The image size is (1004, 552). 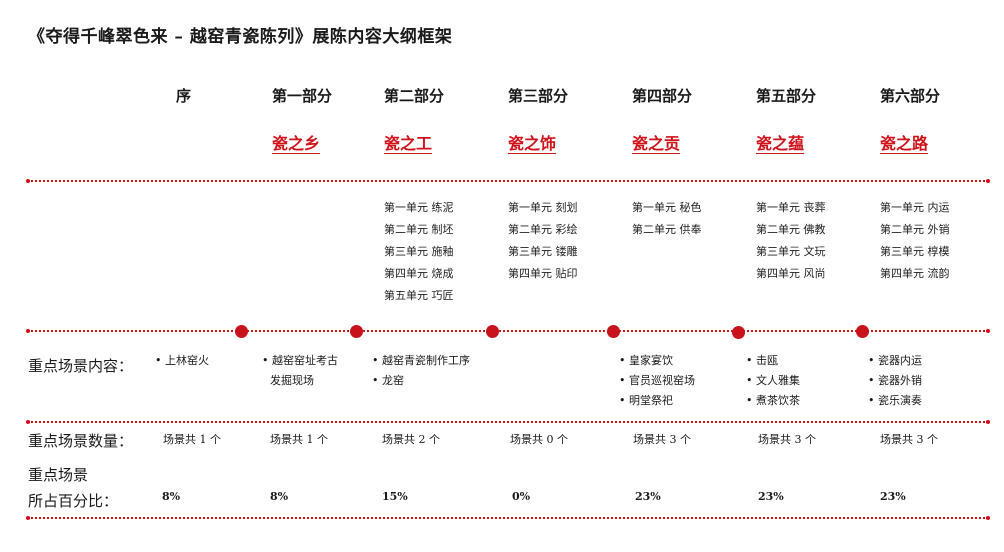 What do you see at coordinates (543, 207) in the screenshot?
I see `unit-item: 第一单元 刻划` at bounding box center [543, 207].